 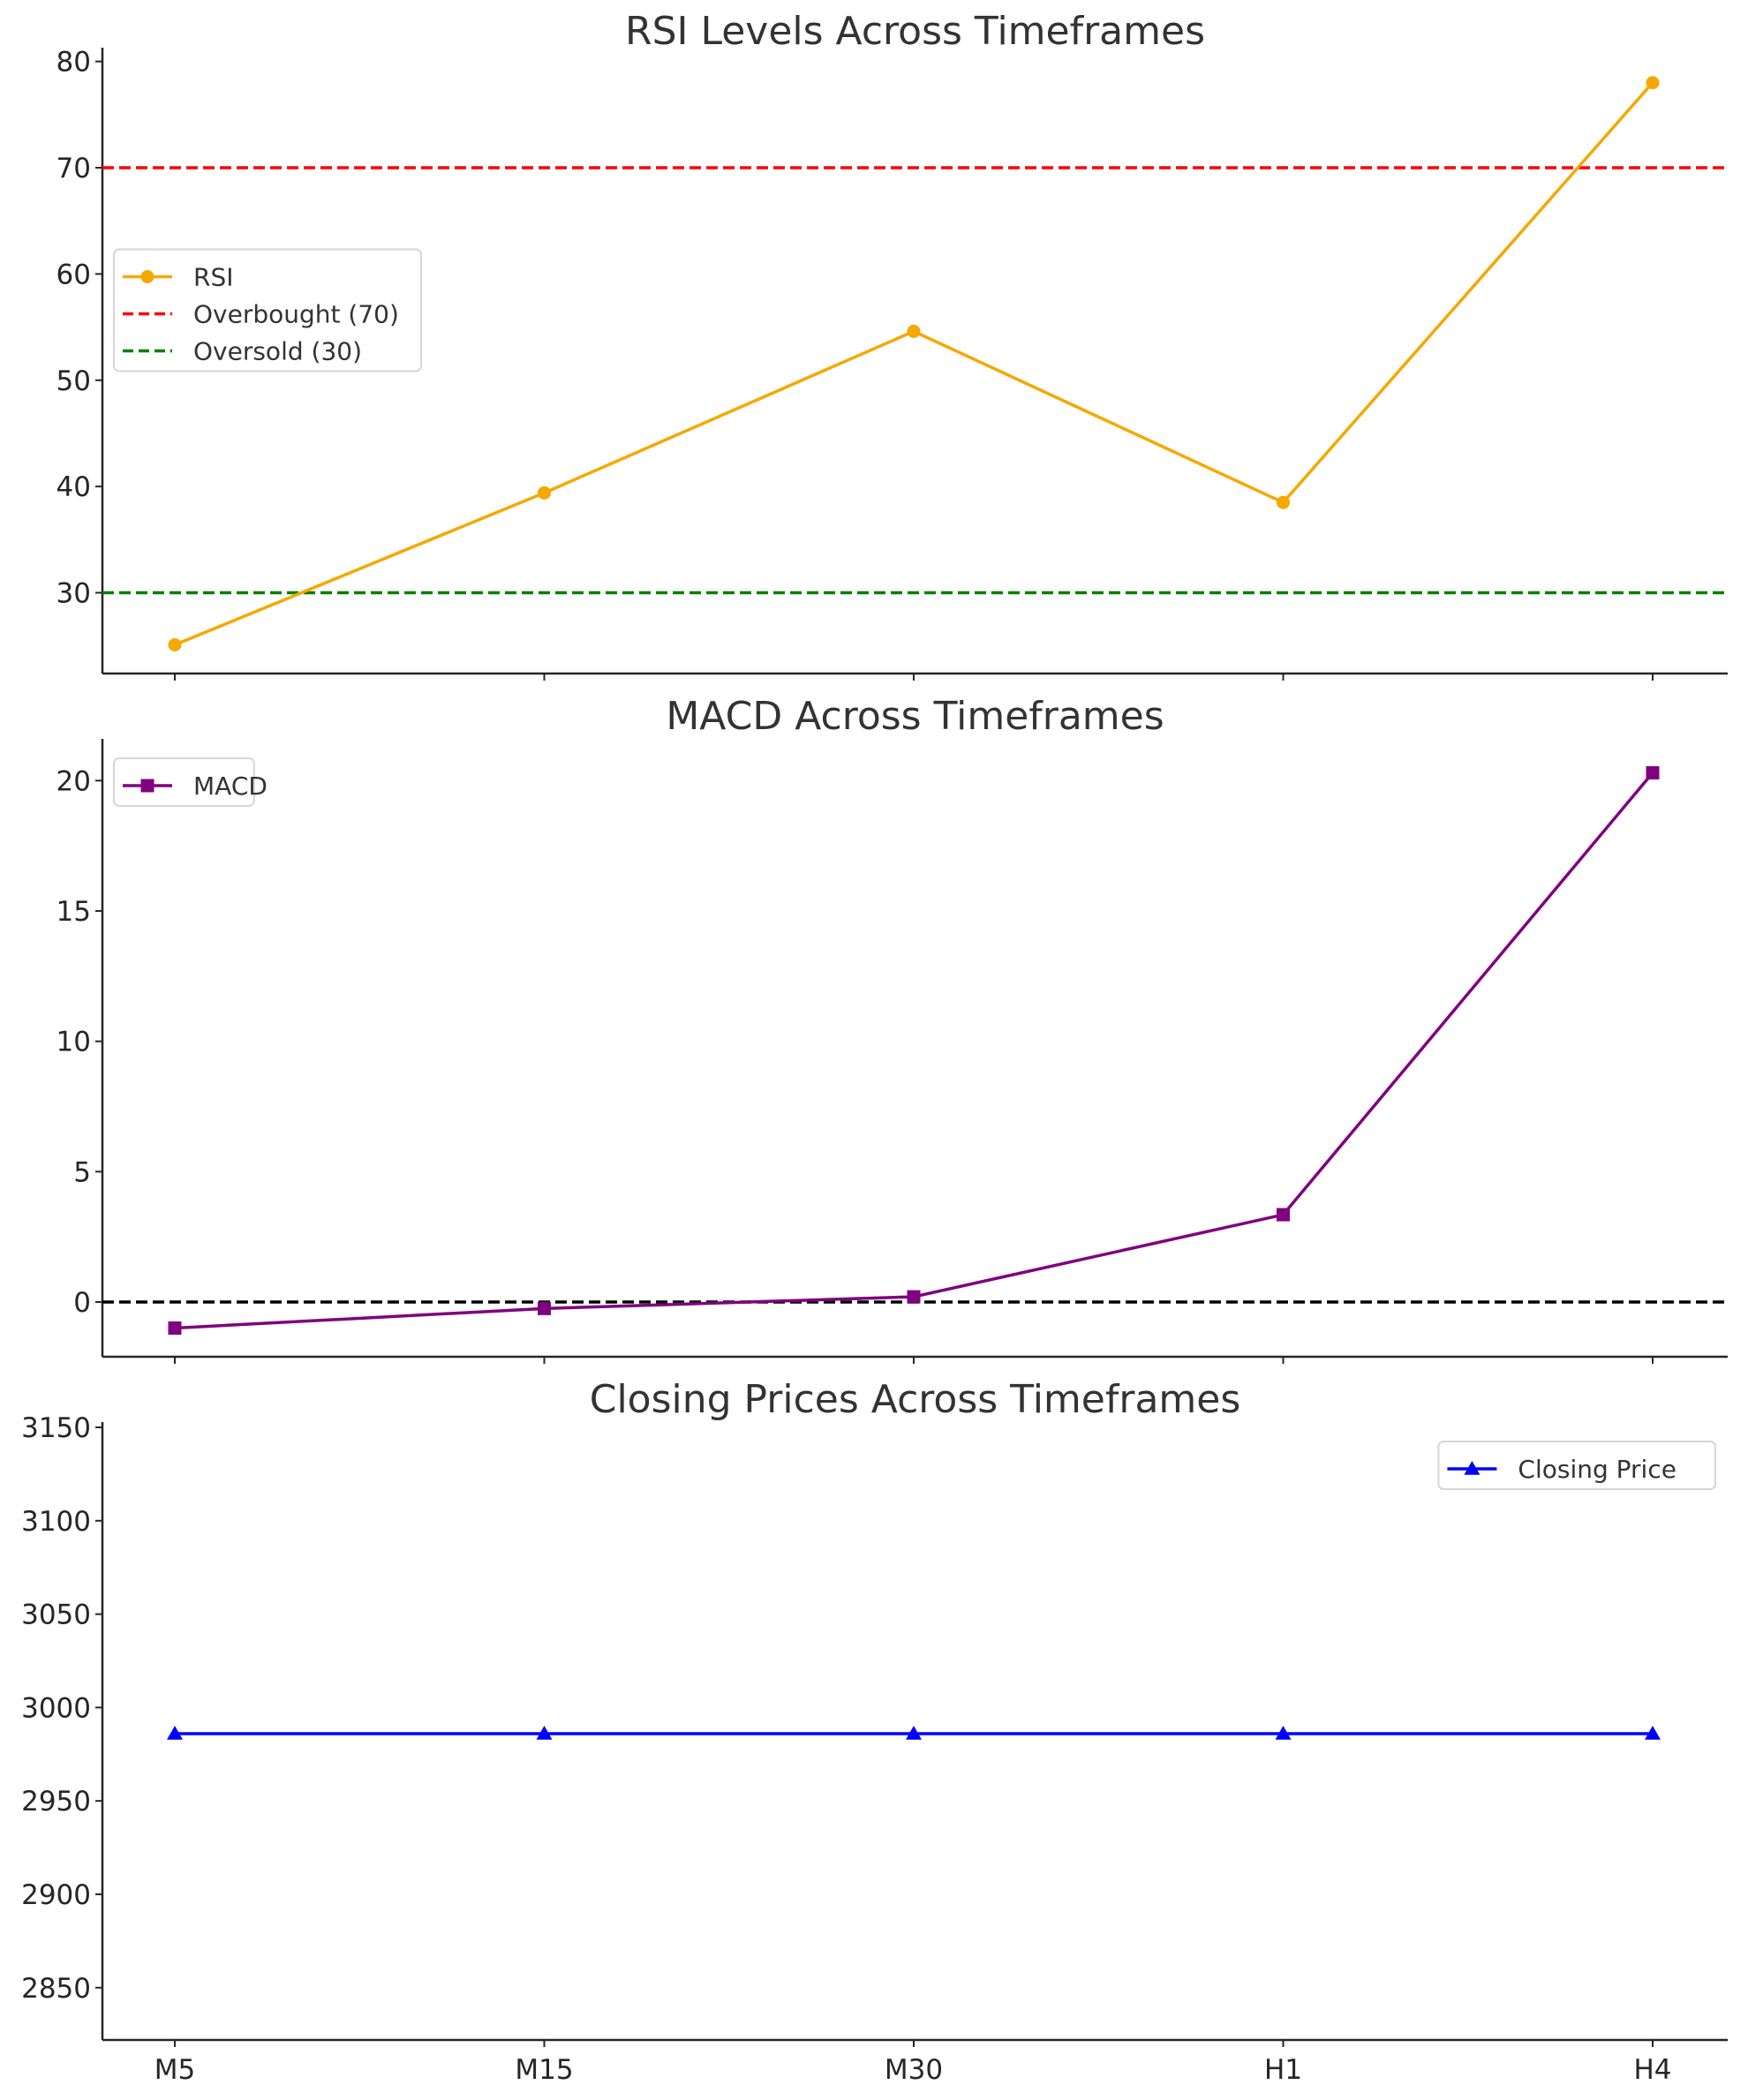 What do you see at coordinates (916, 1399) in the screenshot?
I see `chart-title: Closing Prices Across Timeframes` at bounding box center [916, 1399].